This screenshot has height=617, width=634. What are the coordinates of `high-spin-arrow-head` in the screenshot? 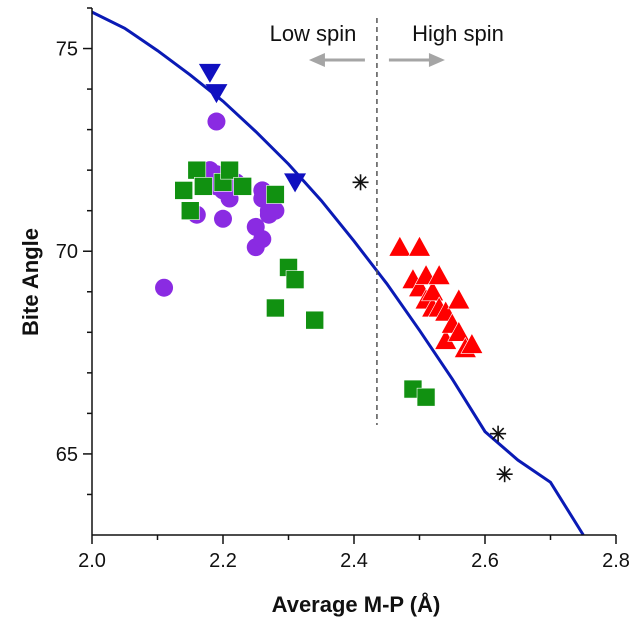 It's located at (436, 60).